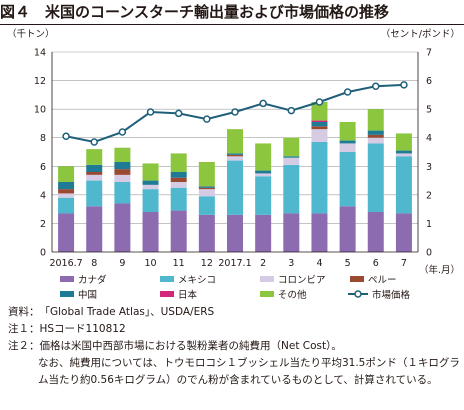 The height and width of the screenshot is (410, 464). Describe the element at coordinates (358, 294) in the screenshot. I see `legend-line-marker` at that location.